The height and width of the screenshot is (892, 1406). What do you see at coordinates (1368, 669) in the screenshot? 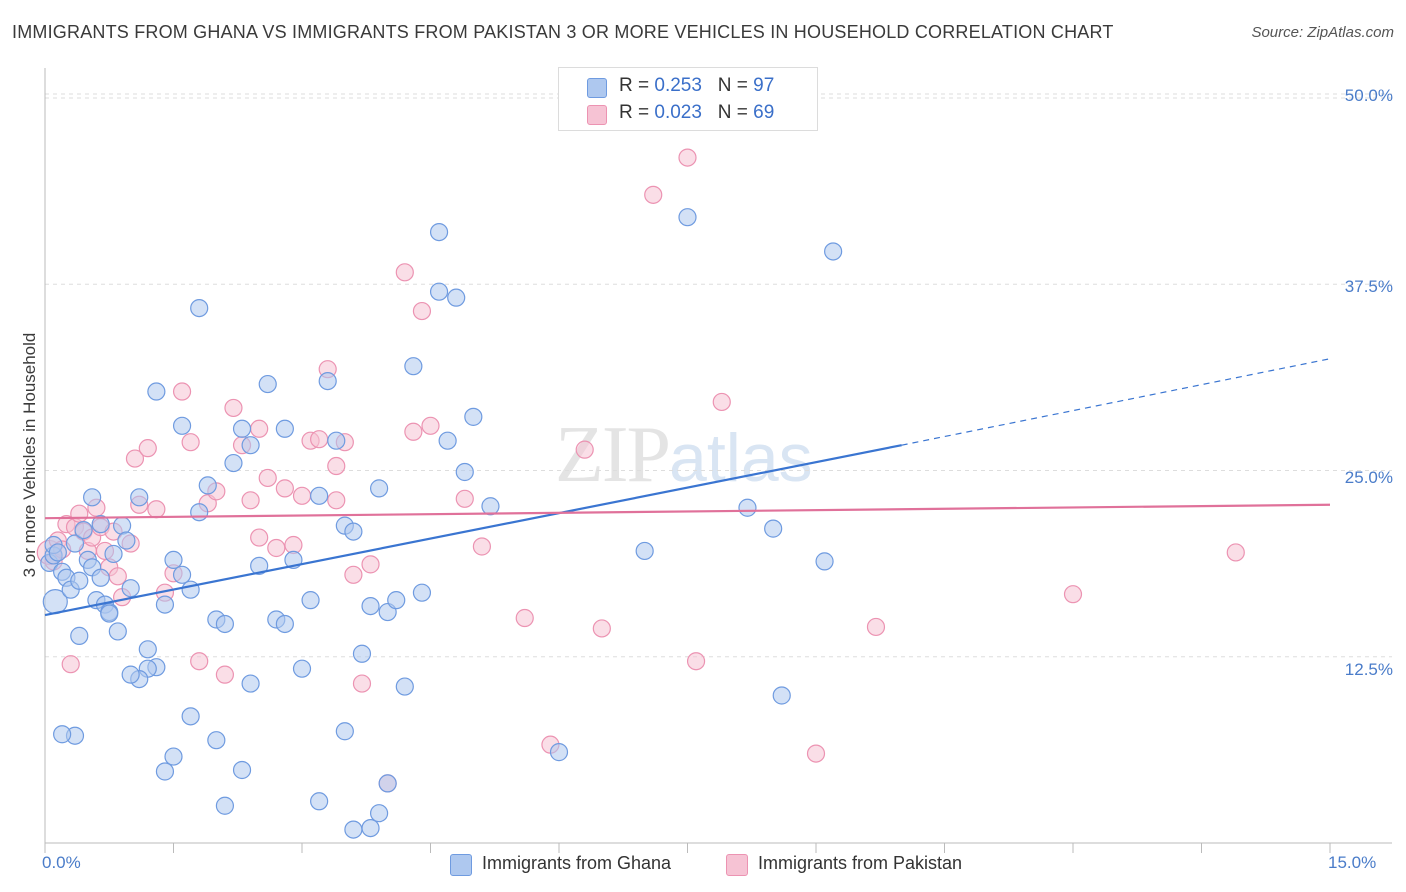
I see `y-tick-label: 12.5%` at bounding box center [1368, 669].